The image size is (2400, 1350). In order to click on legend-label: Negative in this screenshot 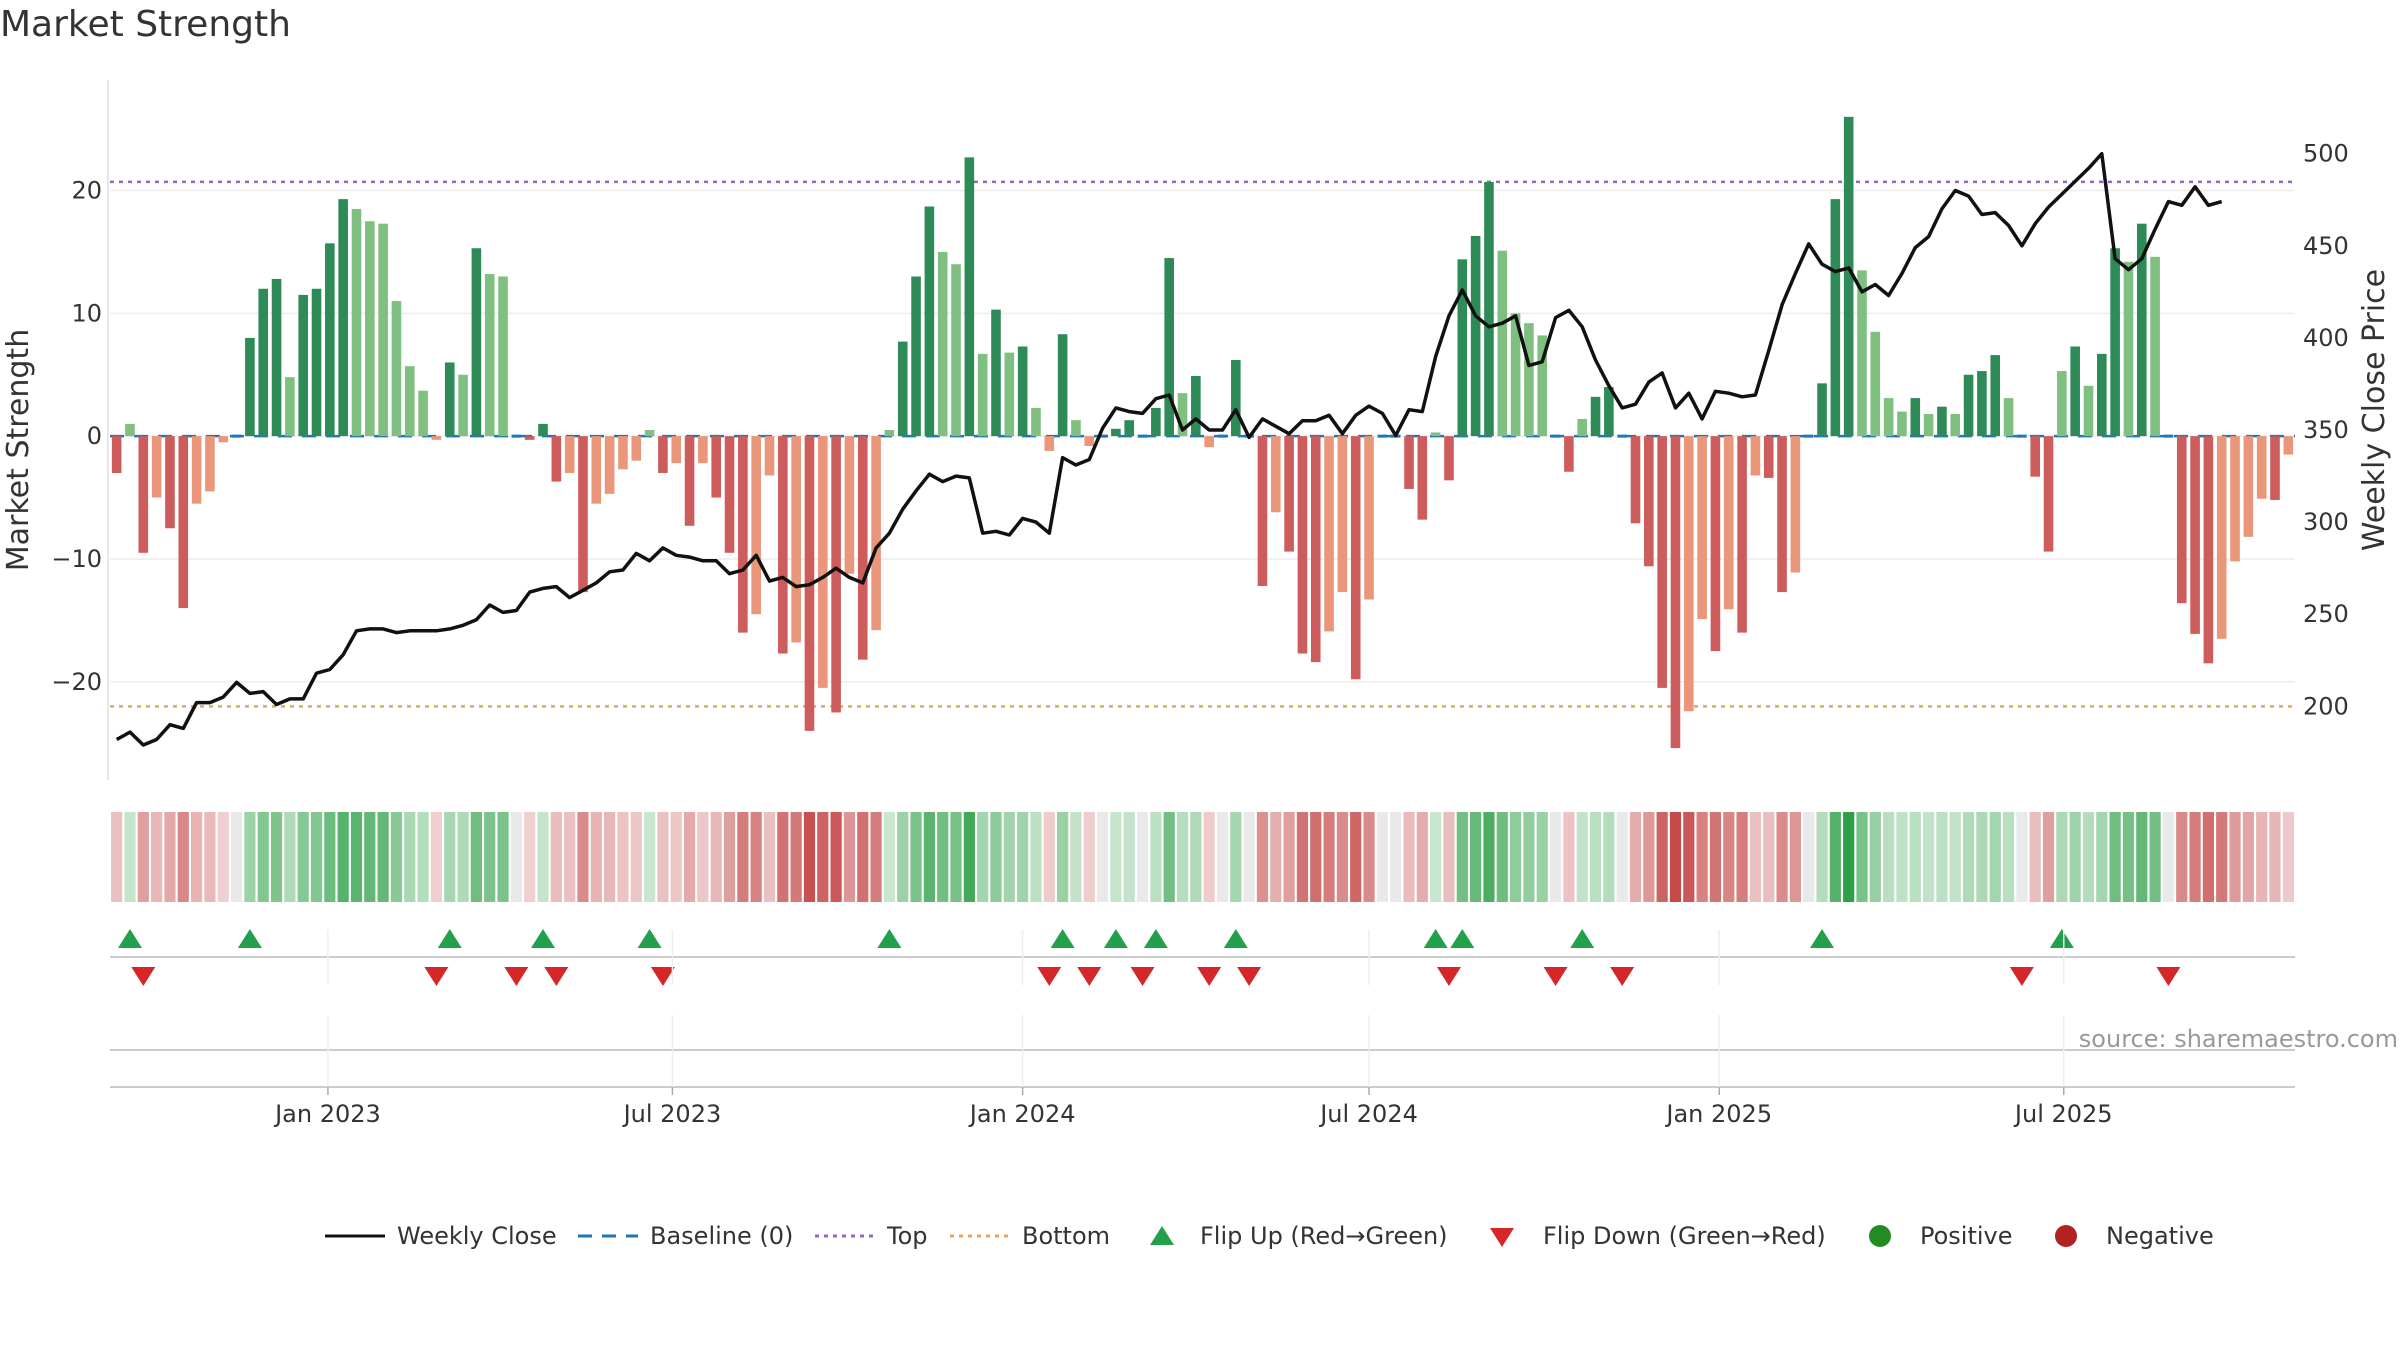, I will do `click(2160, 1236)`.